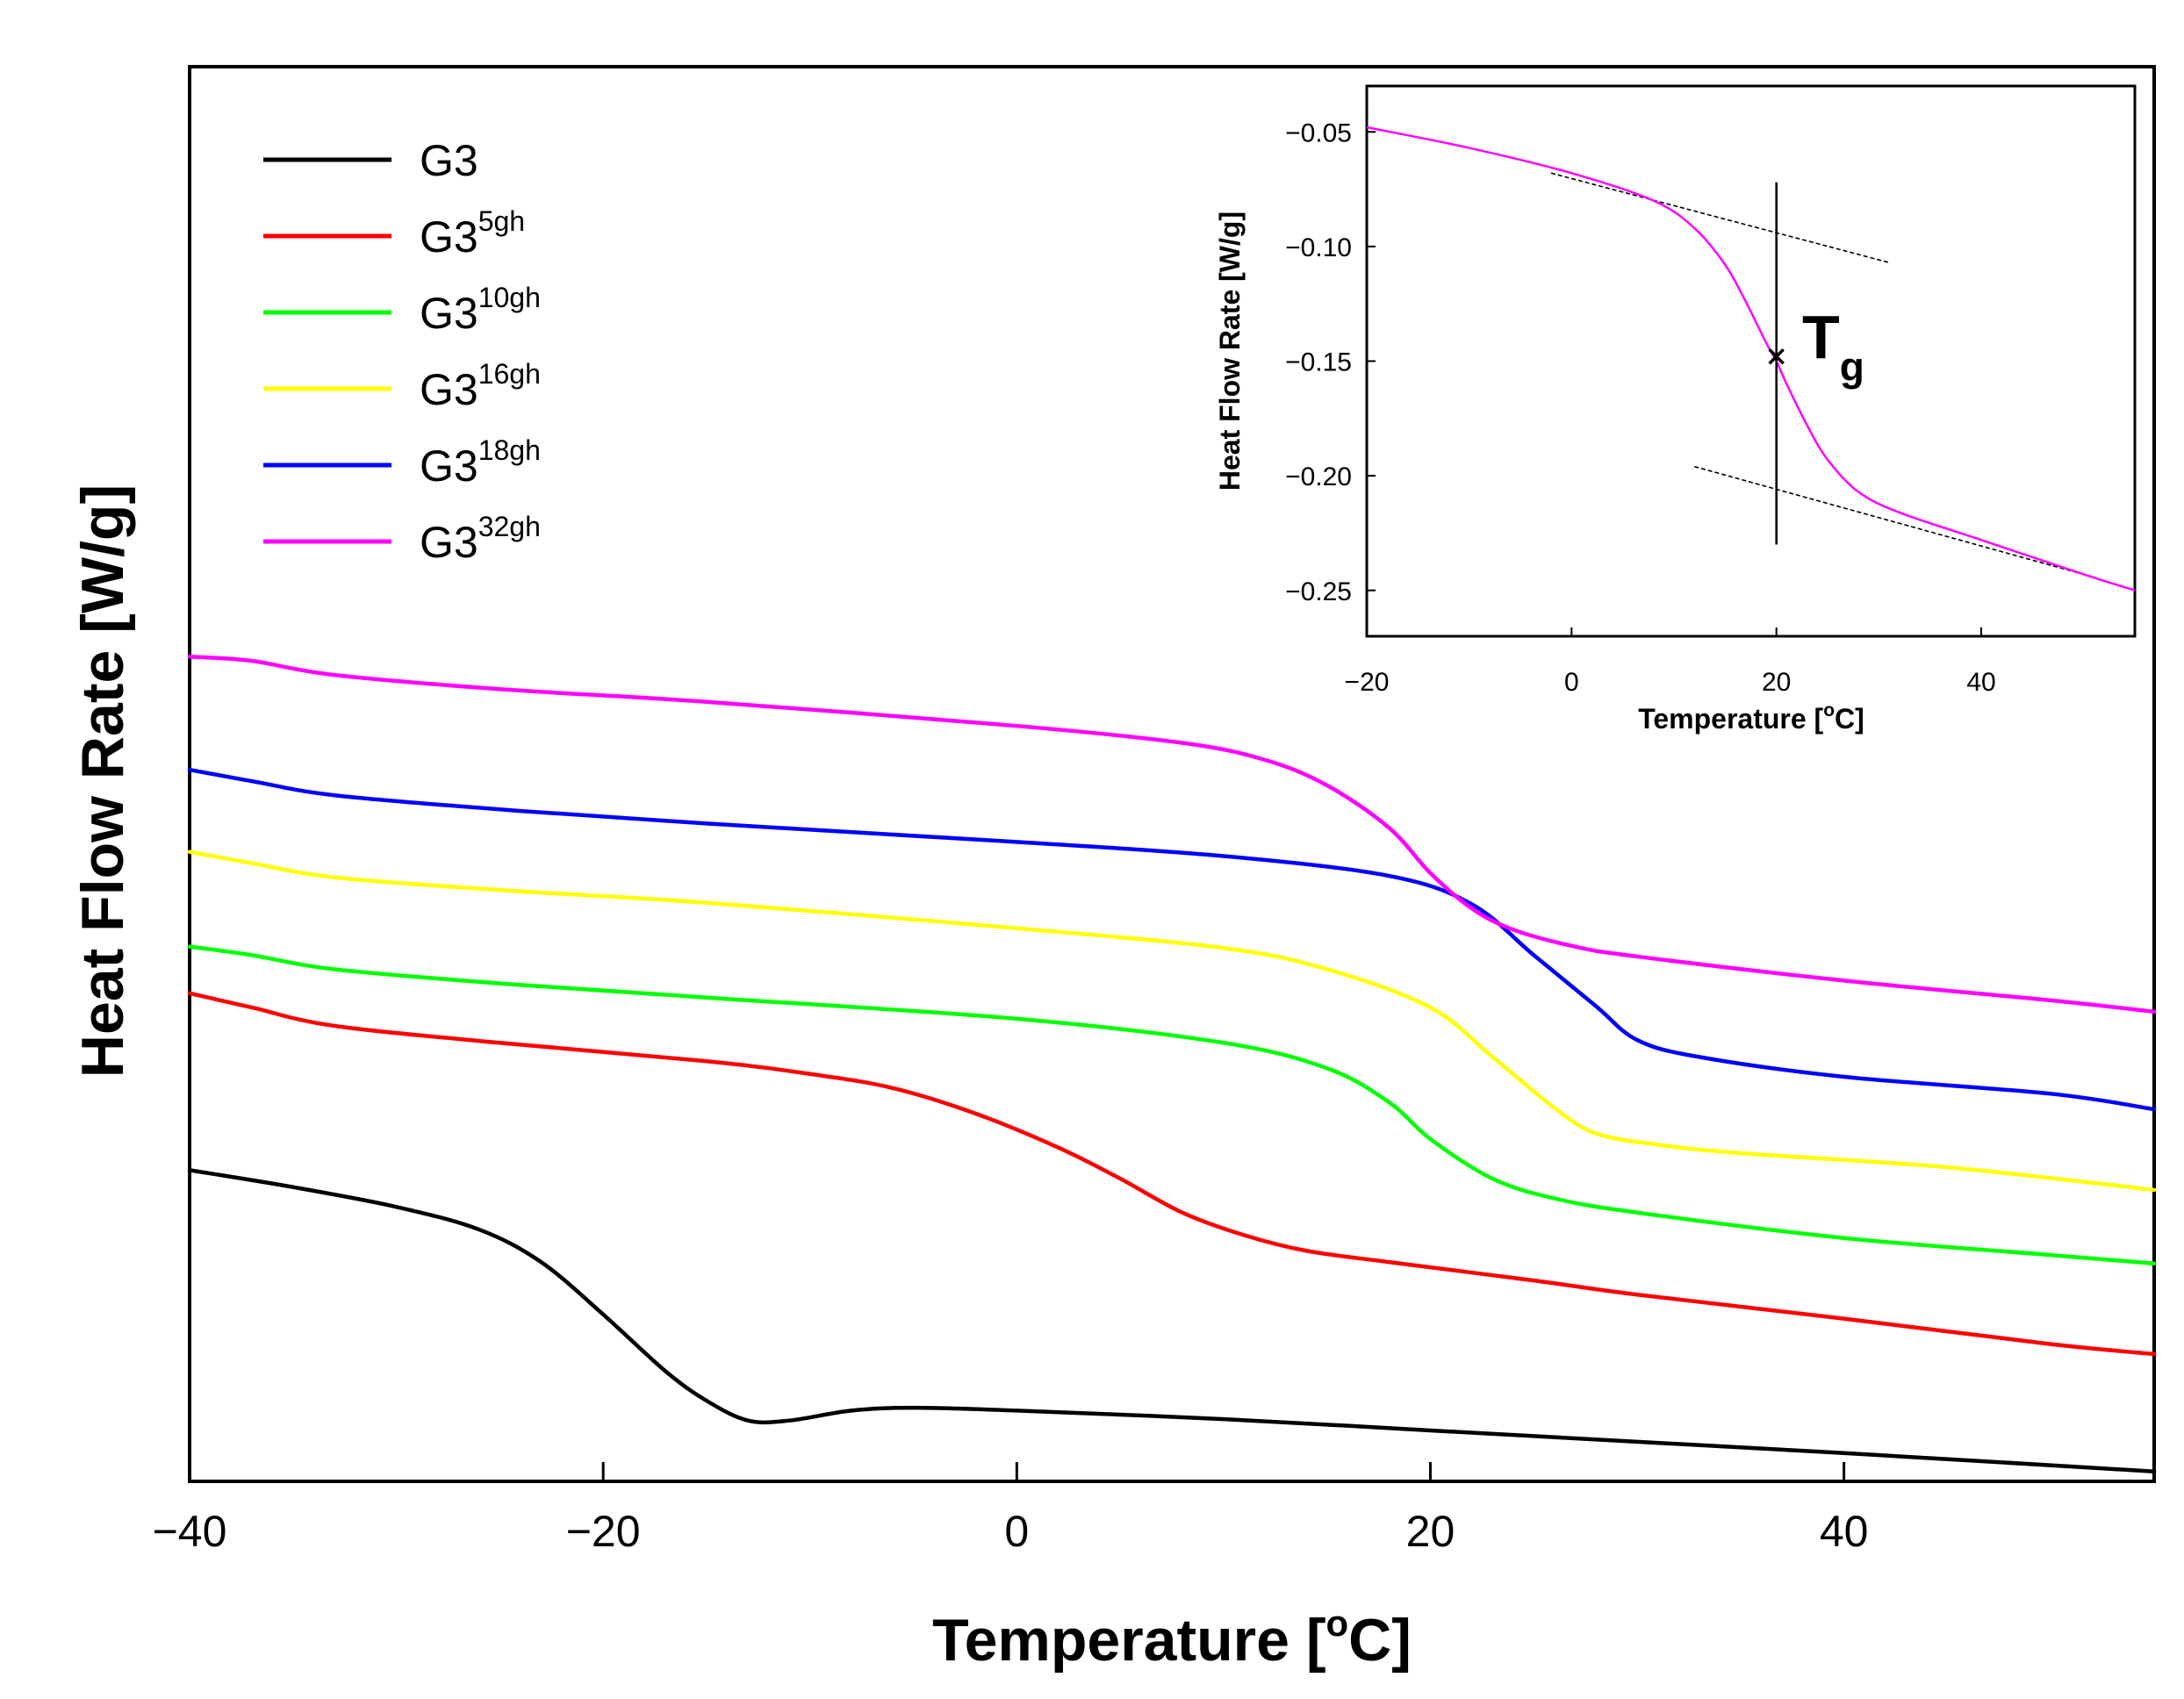 The image size is (2184, 1699). I want to click on legend-label-16gh: G316gh, so click(480, 386).